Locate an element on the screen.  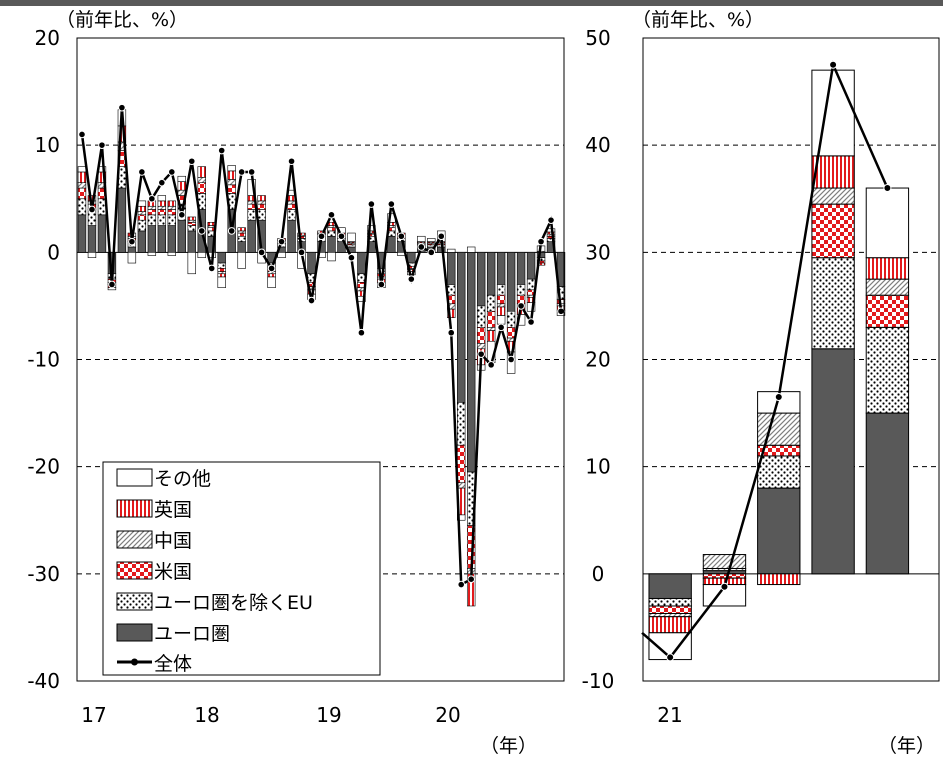
left-y-tick-label: 20 is located at coordinates (47, 38).